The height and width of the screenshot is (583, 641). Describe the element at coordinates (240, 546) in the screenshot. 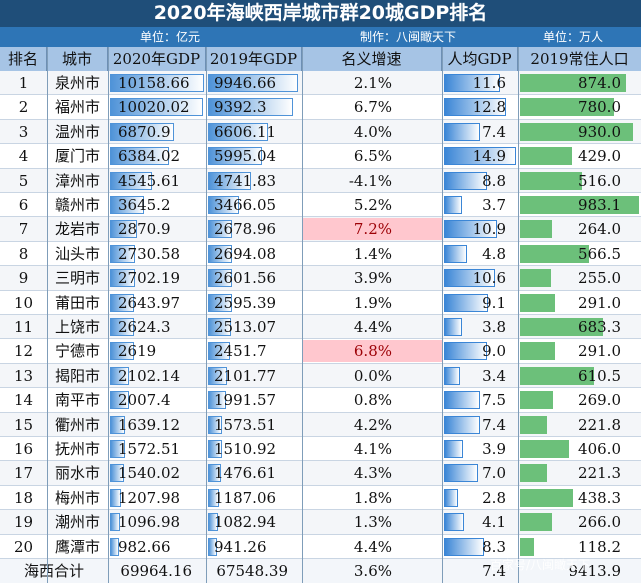

I see `gdp-2019-value: 941.26` at that location.